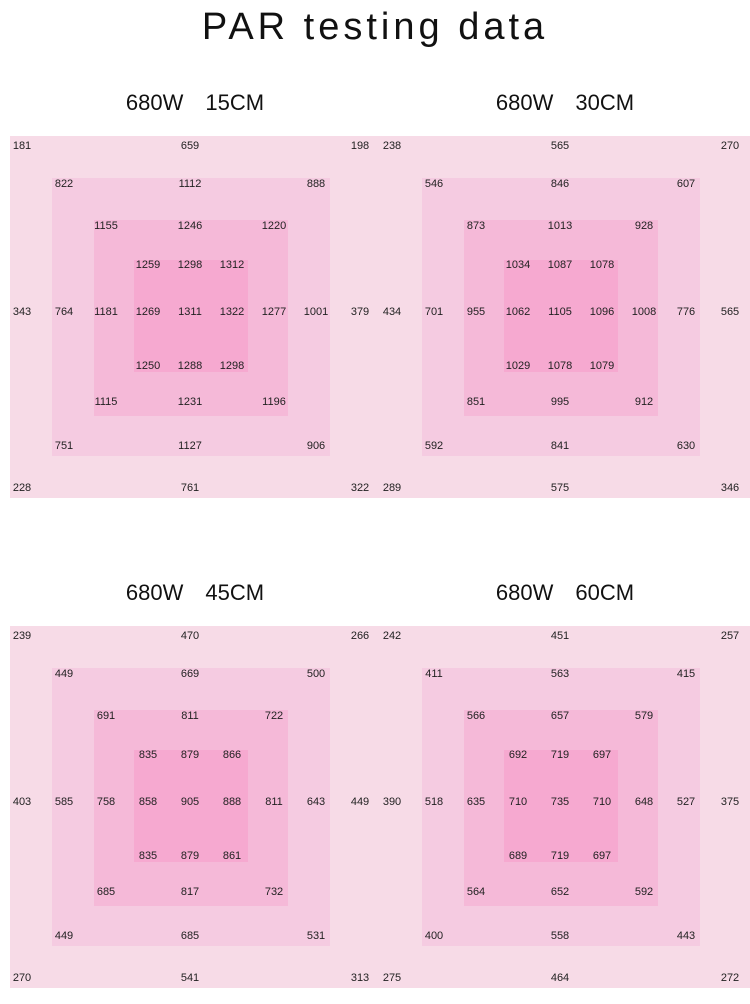 This screenshot has width=750, height=1004. I want to click on par-value: 776, so click(686, 312).